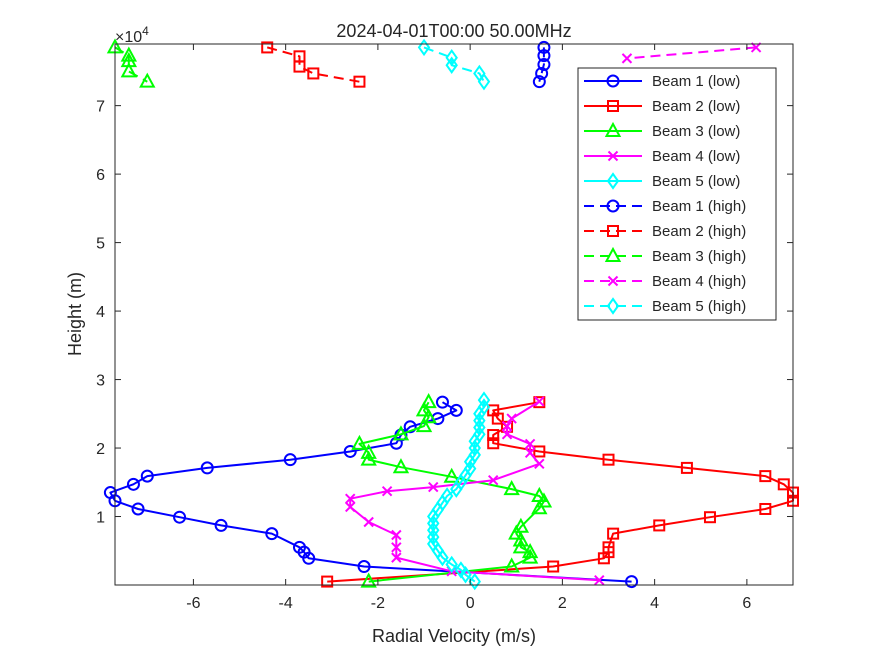 The width and height of the screenshot is (875, 656). Describe the element at coordinates (696, 106) in the screenshot. I see `legend-label: Beam 2 (low)` at that location.